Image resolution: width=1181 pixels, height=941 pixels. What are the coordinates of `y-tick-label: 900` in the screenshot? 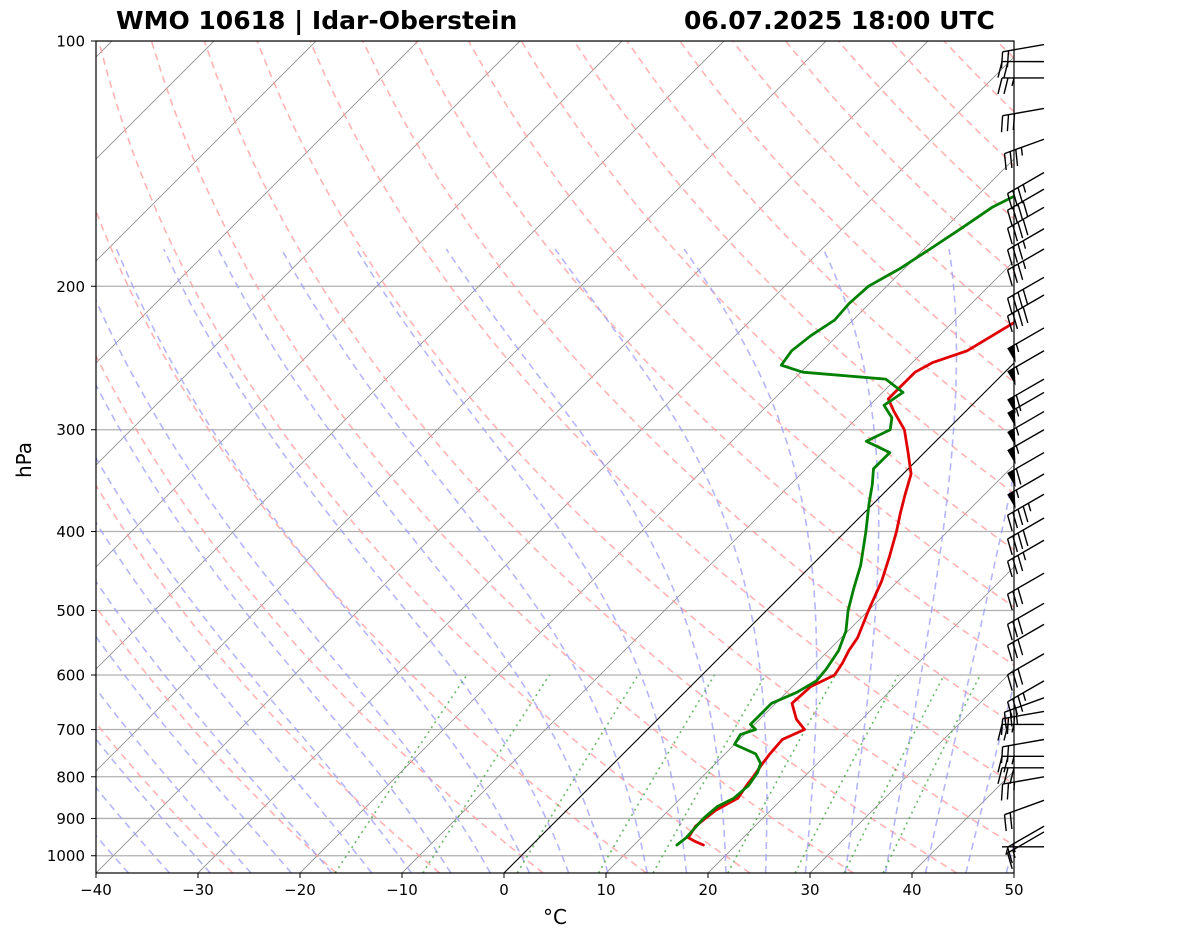 It's located at (70, 819).